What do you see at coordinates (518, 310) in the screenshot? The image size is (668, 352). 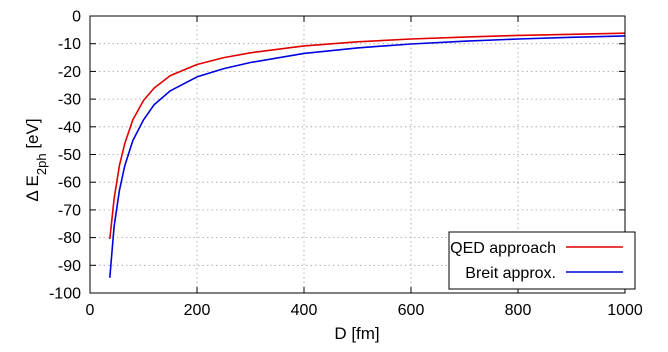 I see `x-tick-label: 800` at bounding box center [518, 310].